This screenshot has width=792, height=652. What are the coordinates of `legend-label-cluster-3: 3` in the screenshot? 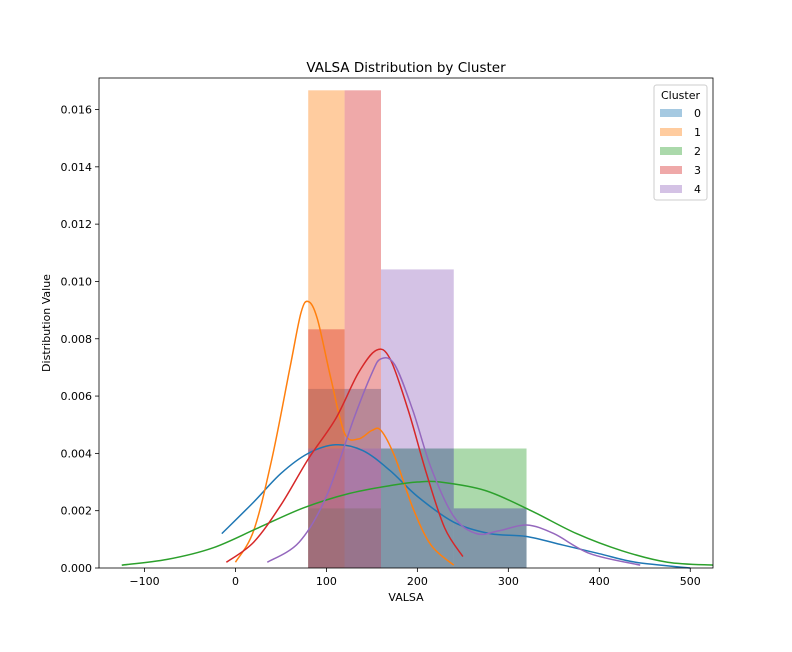 It's located at (697, 170).